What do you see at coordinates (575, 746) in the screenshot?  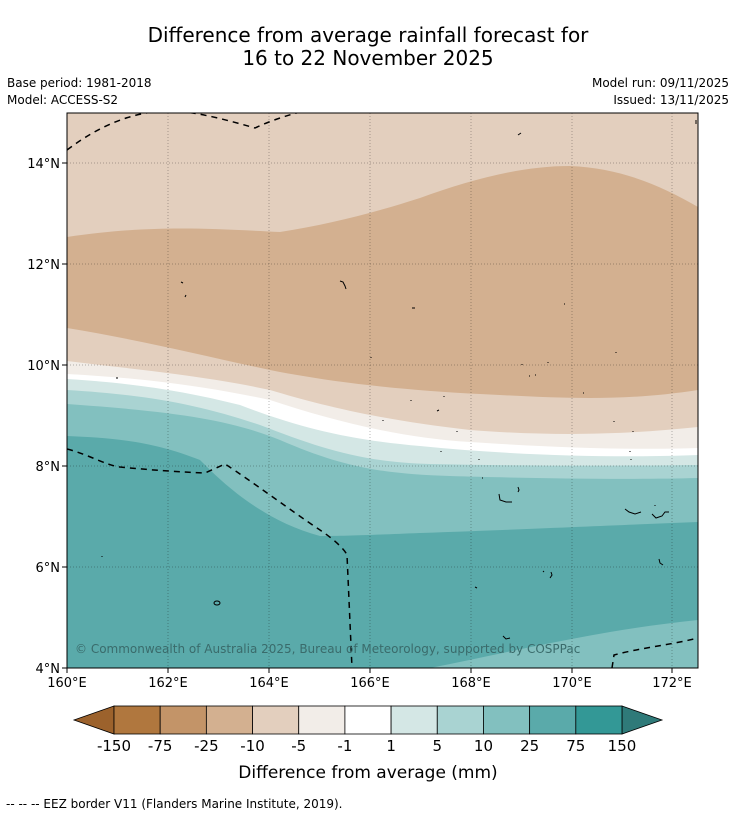 I see `colorbar-tick-label: 75` at bounding box center [575, 746].